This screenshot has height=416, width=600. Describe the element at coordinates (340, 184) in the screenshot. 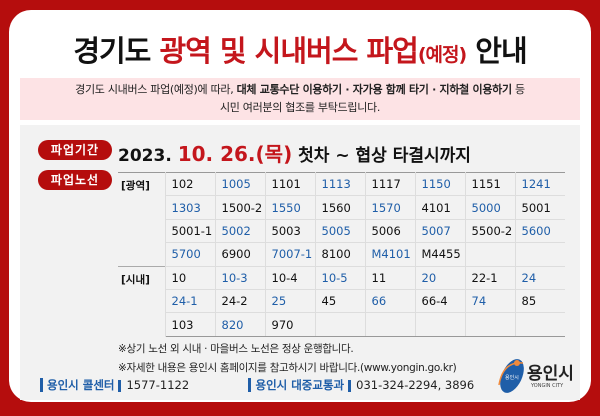

I see `route-cell: 1113` at that location.